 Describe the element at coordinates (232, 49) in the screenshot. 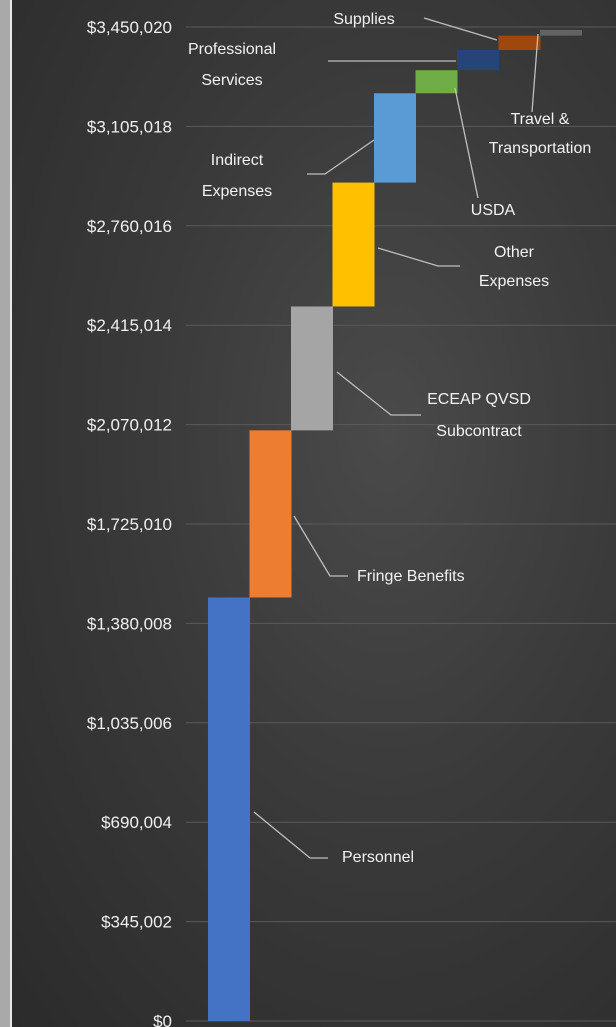

I see `bar-label: Professional` at that location.